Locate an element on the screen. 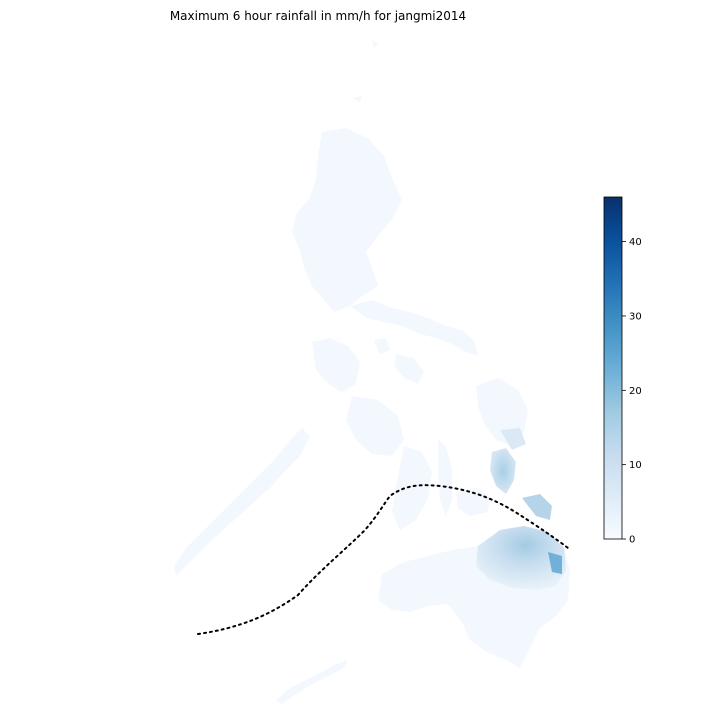 This screenshot has height=720, width=720. leyte-rain-region is located at coordinates (503, 471).